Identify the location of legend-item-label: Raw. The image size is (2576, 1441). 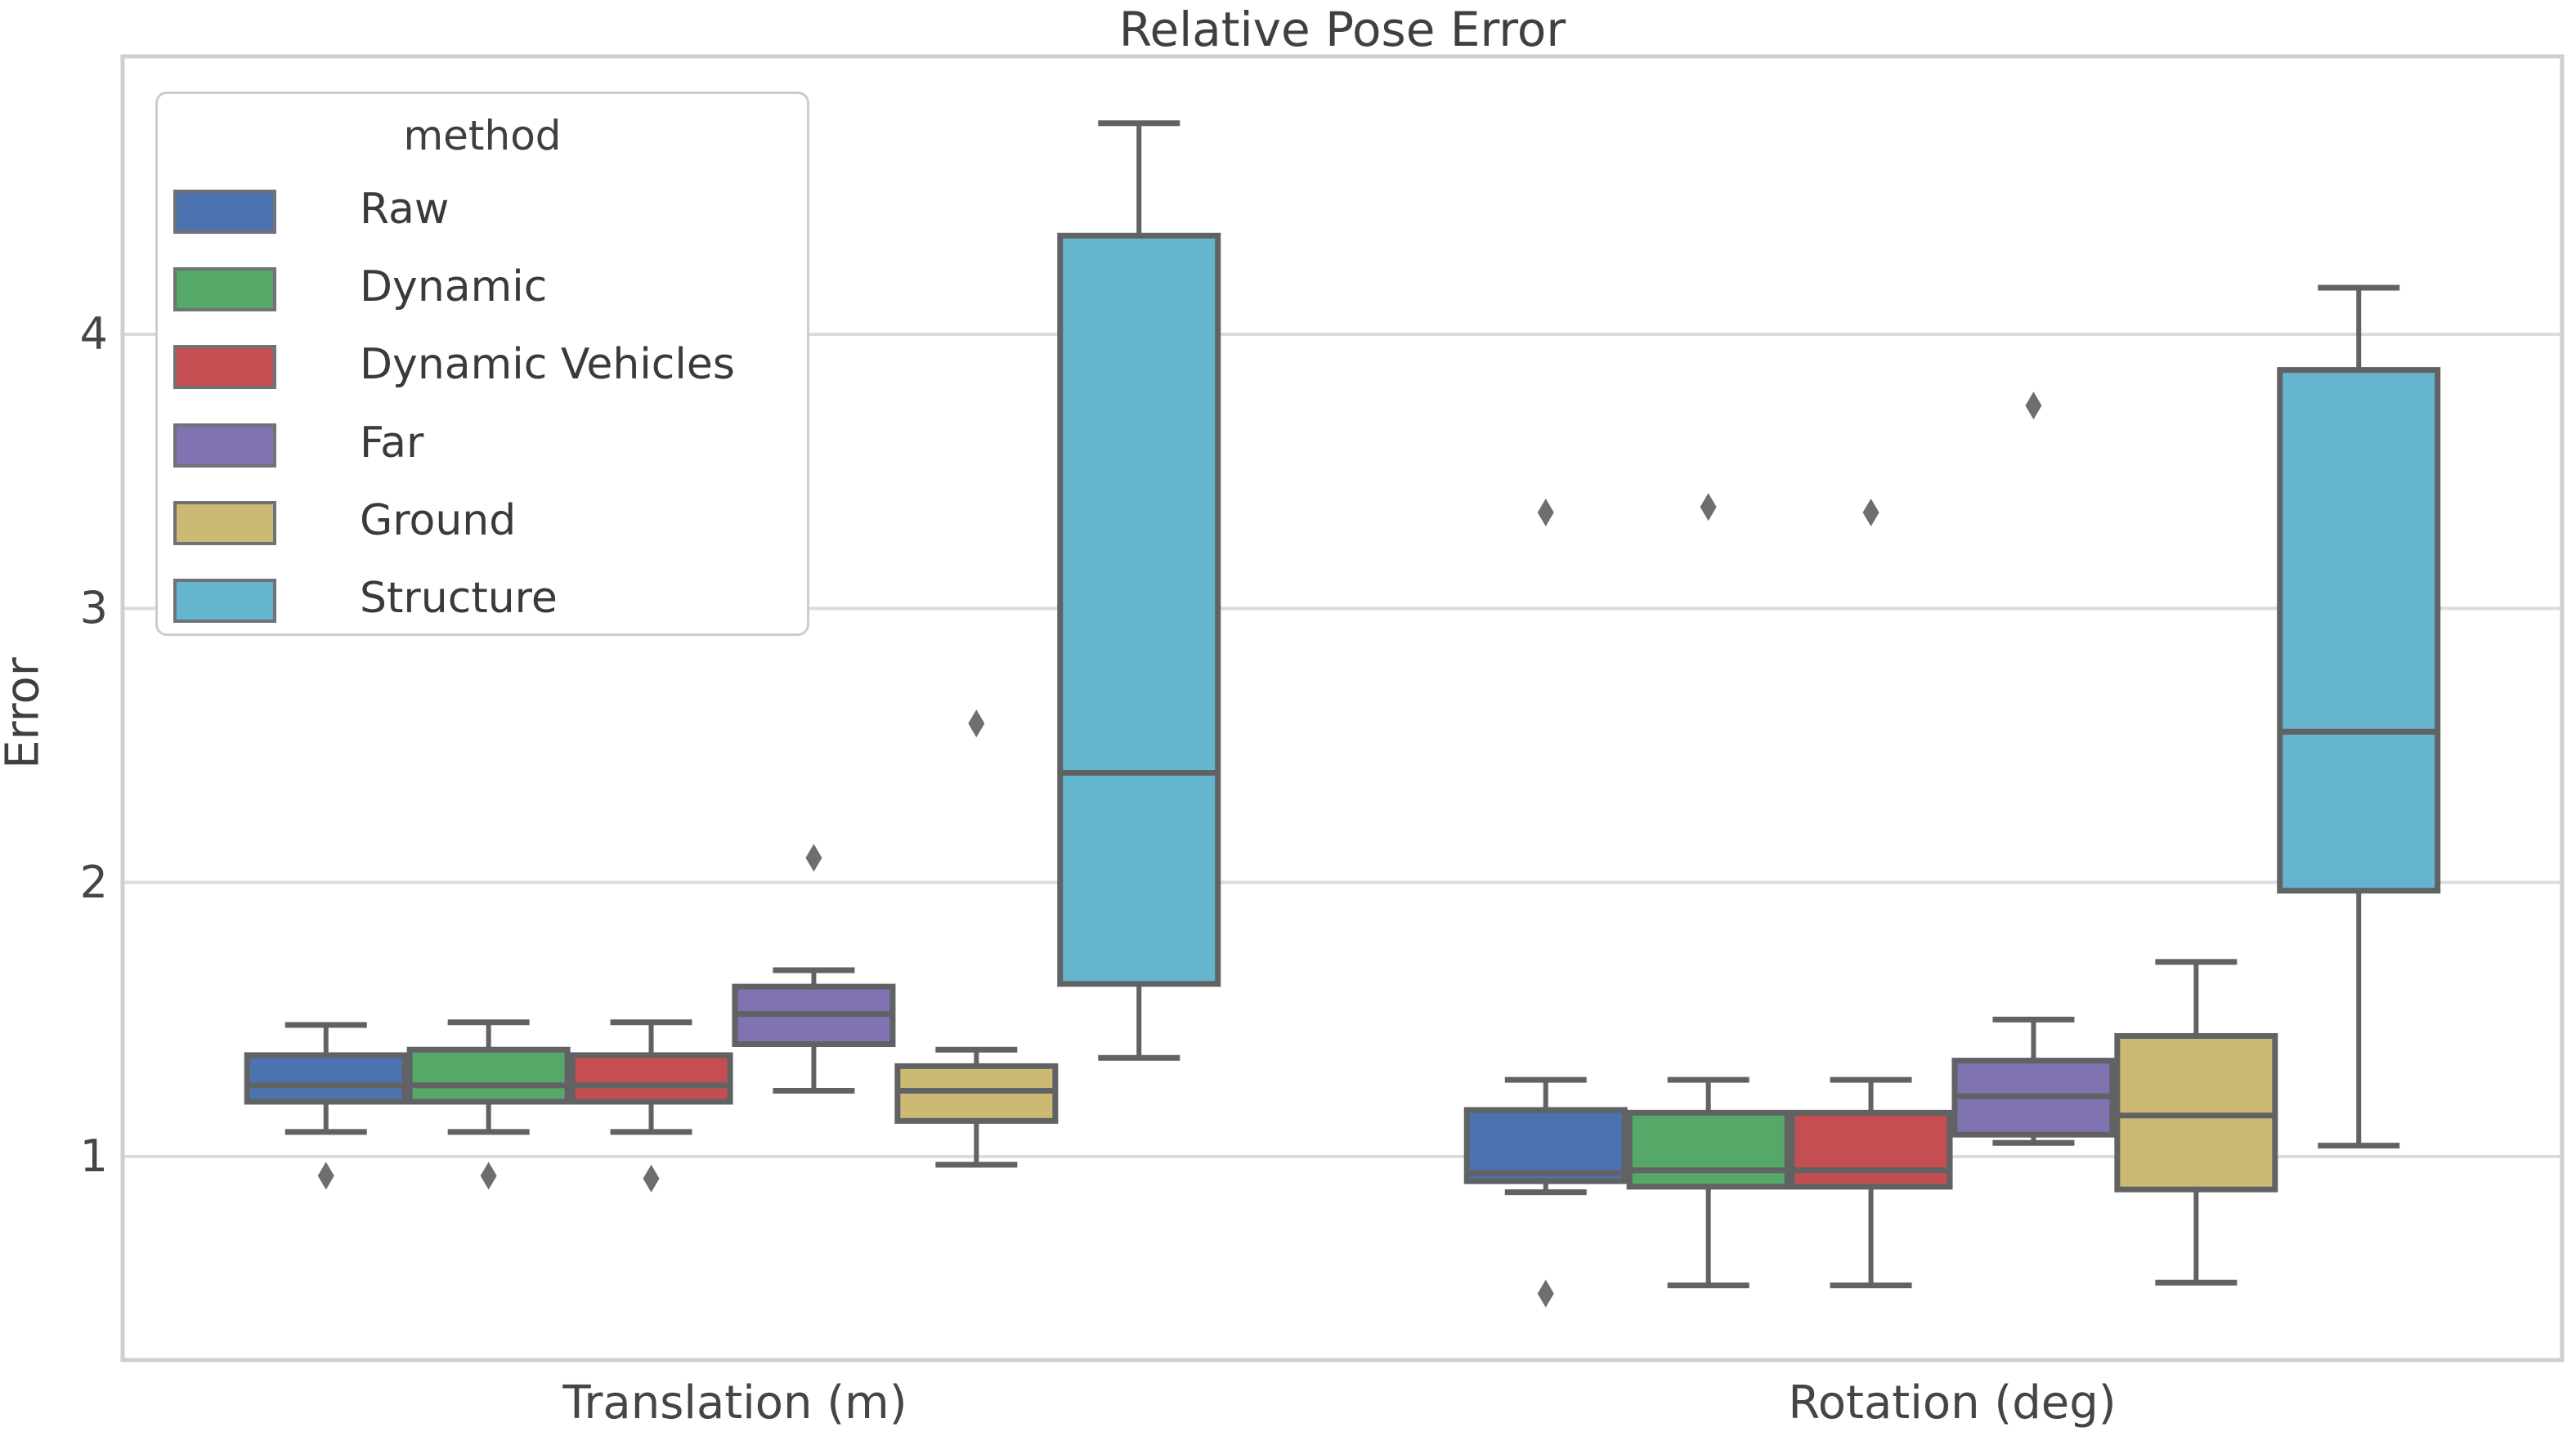
(405, 209).